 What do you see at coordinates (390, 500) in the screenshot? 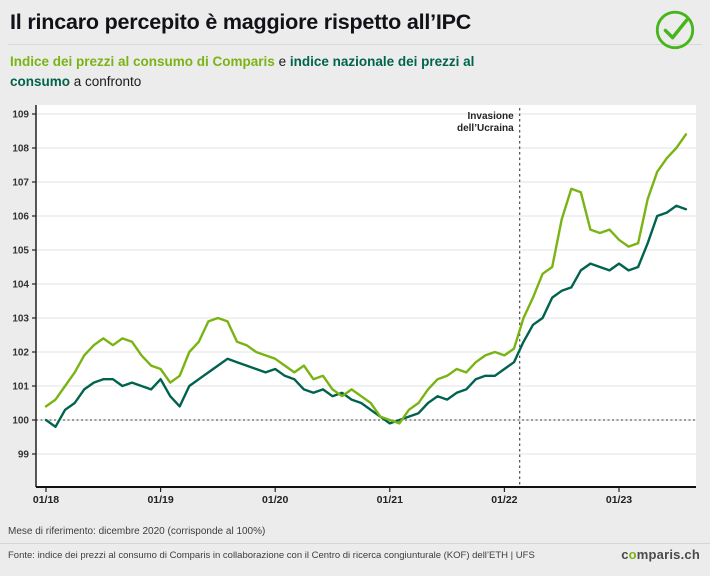
I see `svg-text: 01/21` at bounding box center [390, 500].